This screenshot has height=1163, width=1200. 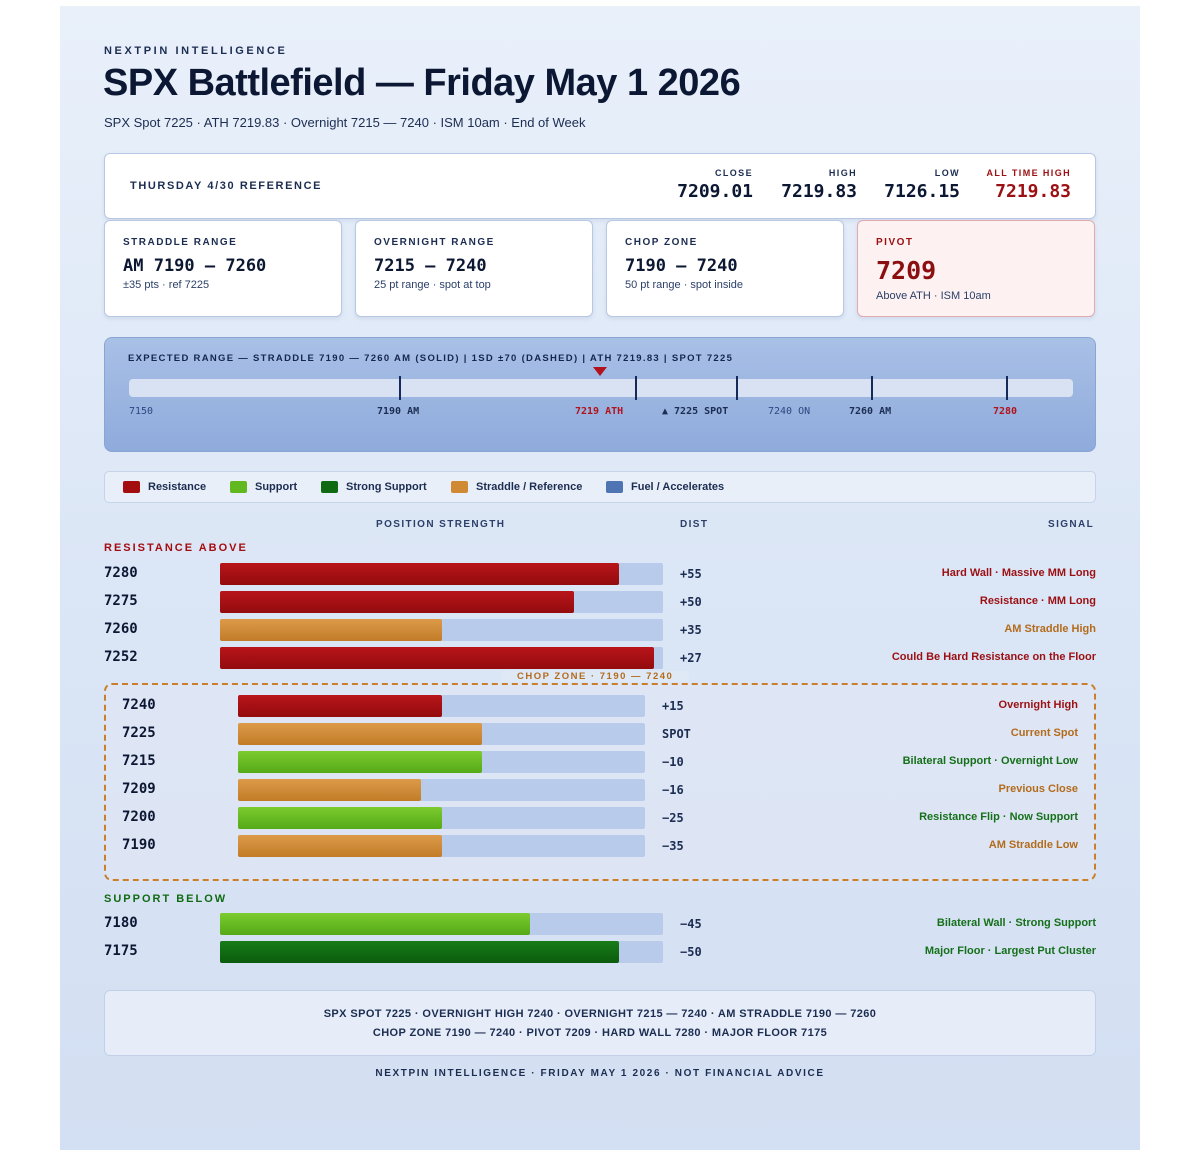 What do you see at coordinates (121, 573) in the screenshot?
I see `level-price: 7280` at bounding box center [121, 573].